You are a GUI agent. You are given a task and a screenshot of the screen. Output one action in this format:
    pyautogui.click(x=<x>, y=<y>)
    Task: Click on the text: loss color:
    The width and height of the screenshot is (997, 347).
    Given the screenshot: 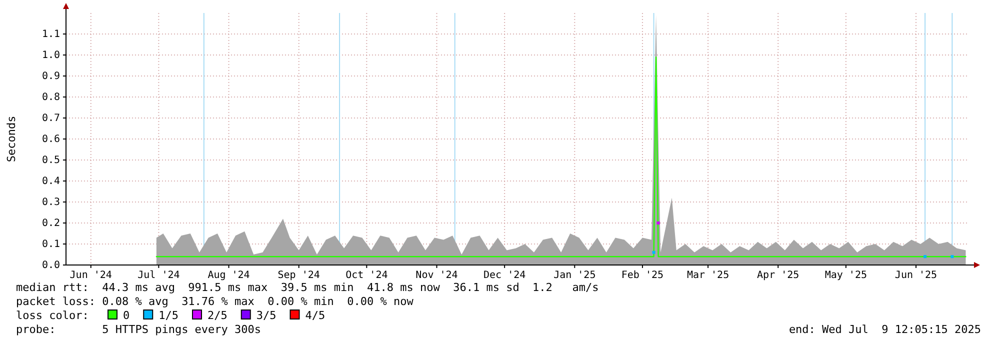 What is the action you would take?
    pyautogui.click(x=52, y=315)
    